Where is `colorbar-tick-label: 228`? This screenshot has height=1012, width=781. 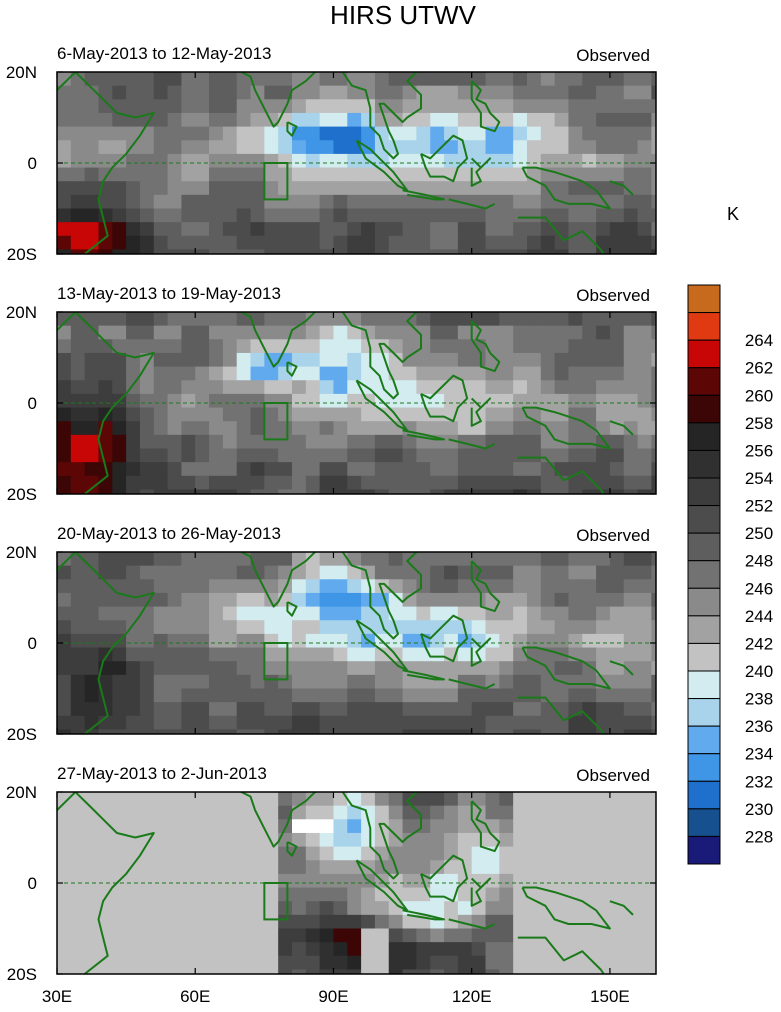 colorbar-tick-label: 228 is located at coordinates (759, 836).